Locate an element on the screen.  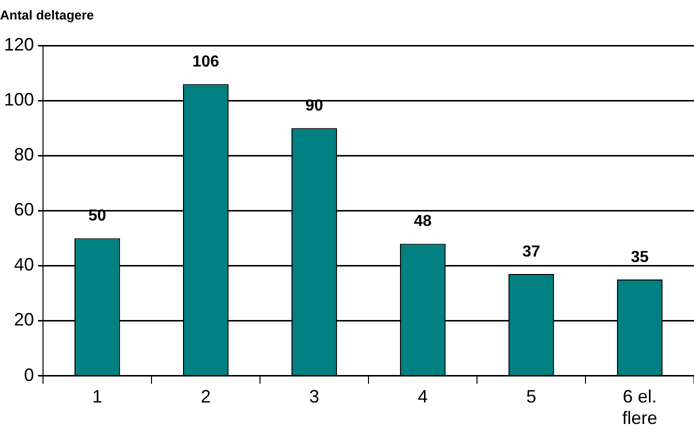
data-label: 106 is located at coordinates (206, 62).